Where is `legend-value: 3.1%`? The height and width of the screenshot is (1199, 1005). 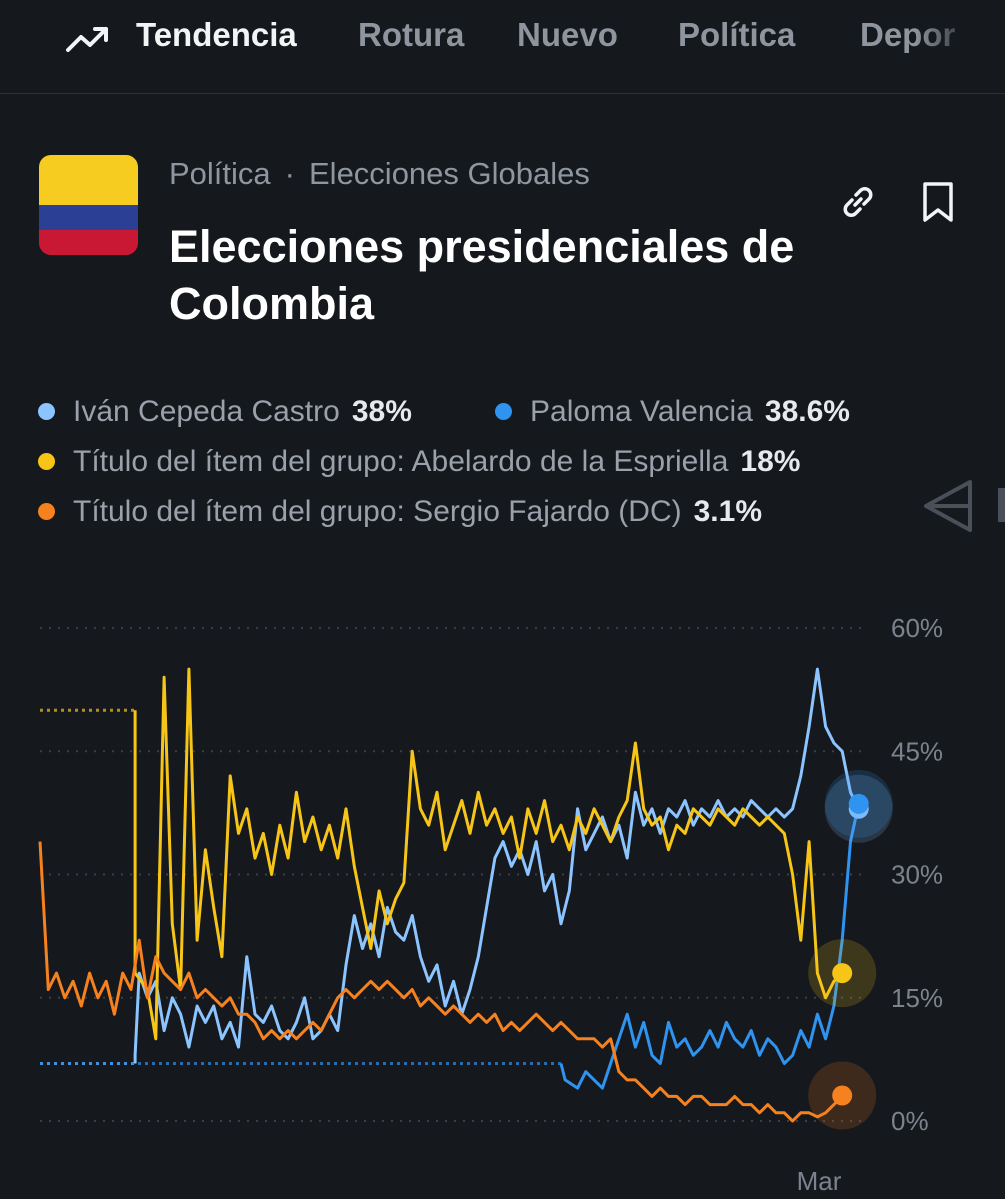
legend-value: 3.1% is located at coordinates (727, 511).